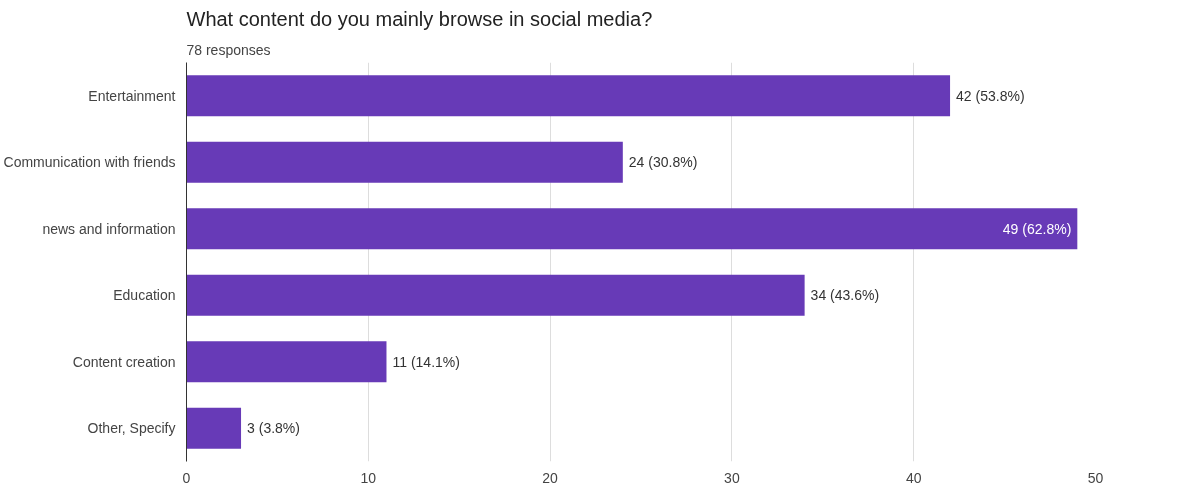  Describe the element at coordinates (732, 477) in the screenshot. I see `x-tick-label: 30` at that location.